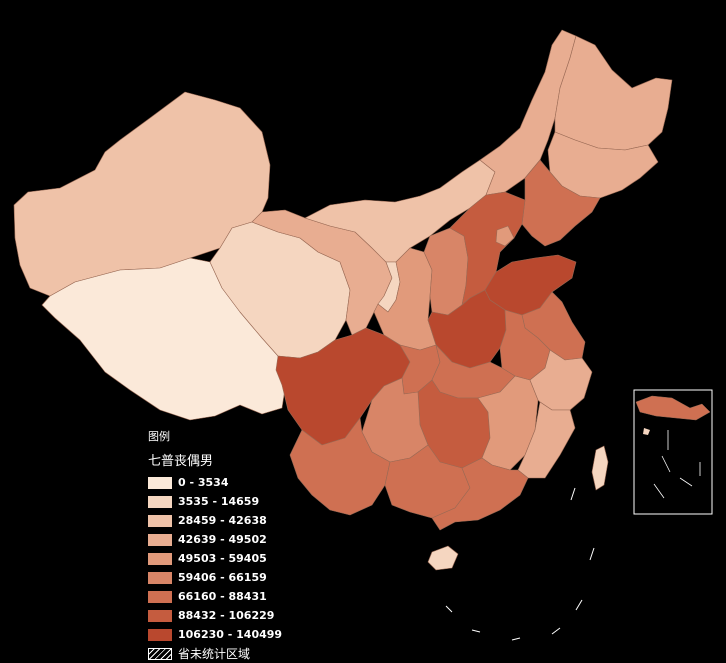 This screenshot has height=663, width=726. I want to click on legend-label-no-data: 省未统计区域, so click(214, 654).